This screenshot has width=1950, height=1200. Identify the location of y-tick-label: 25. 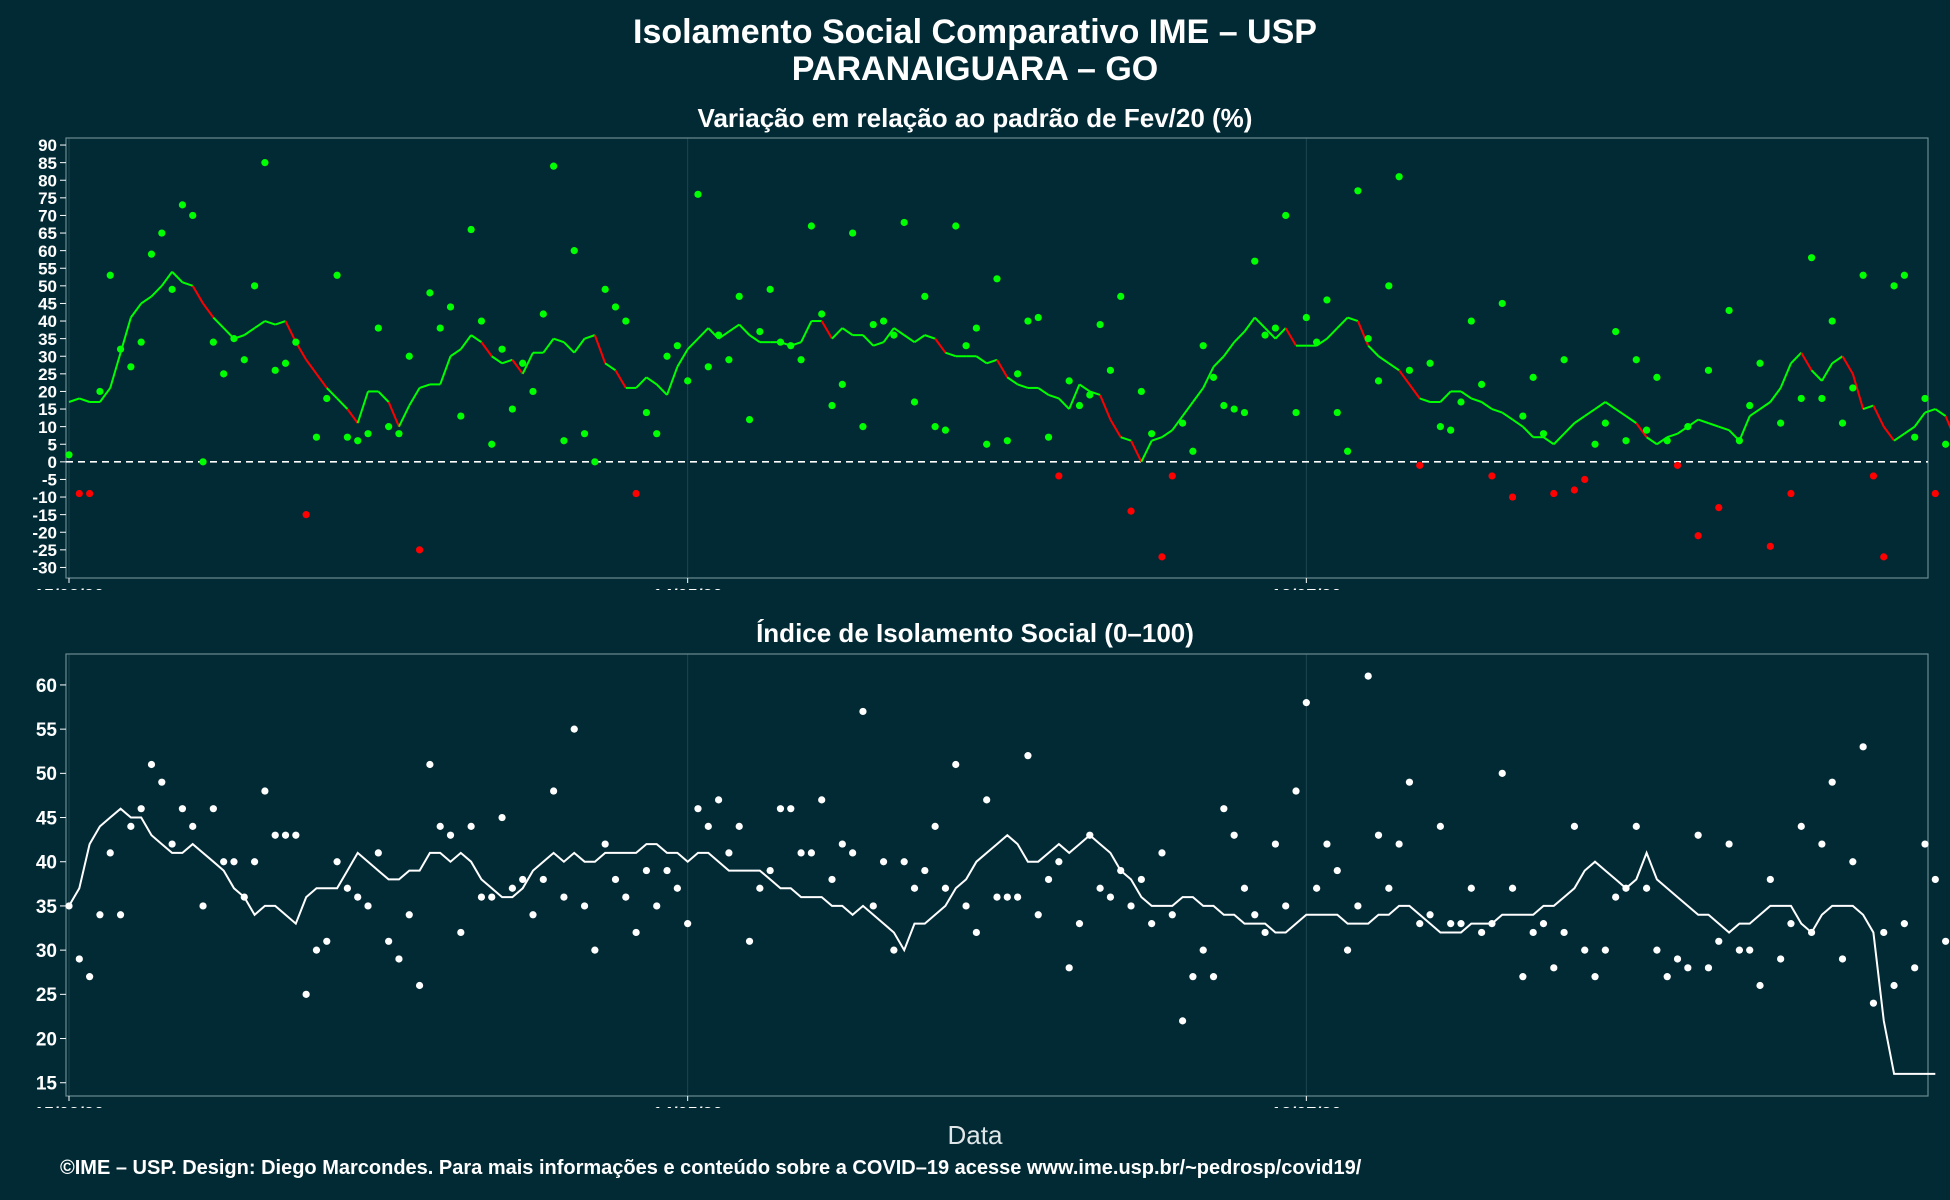
(47, 374).